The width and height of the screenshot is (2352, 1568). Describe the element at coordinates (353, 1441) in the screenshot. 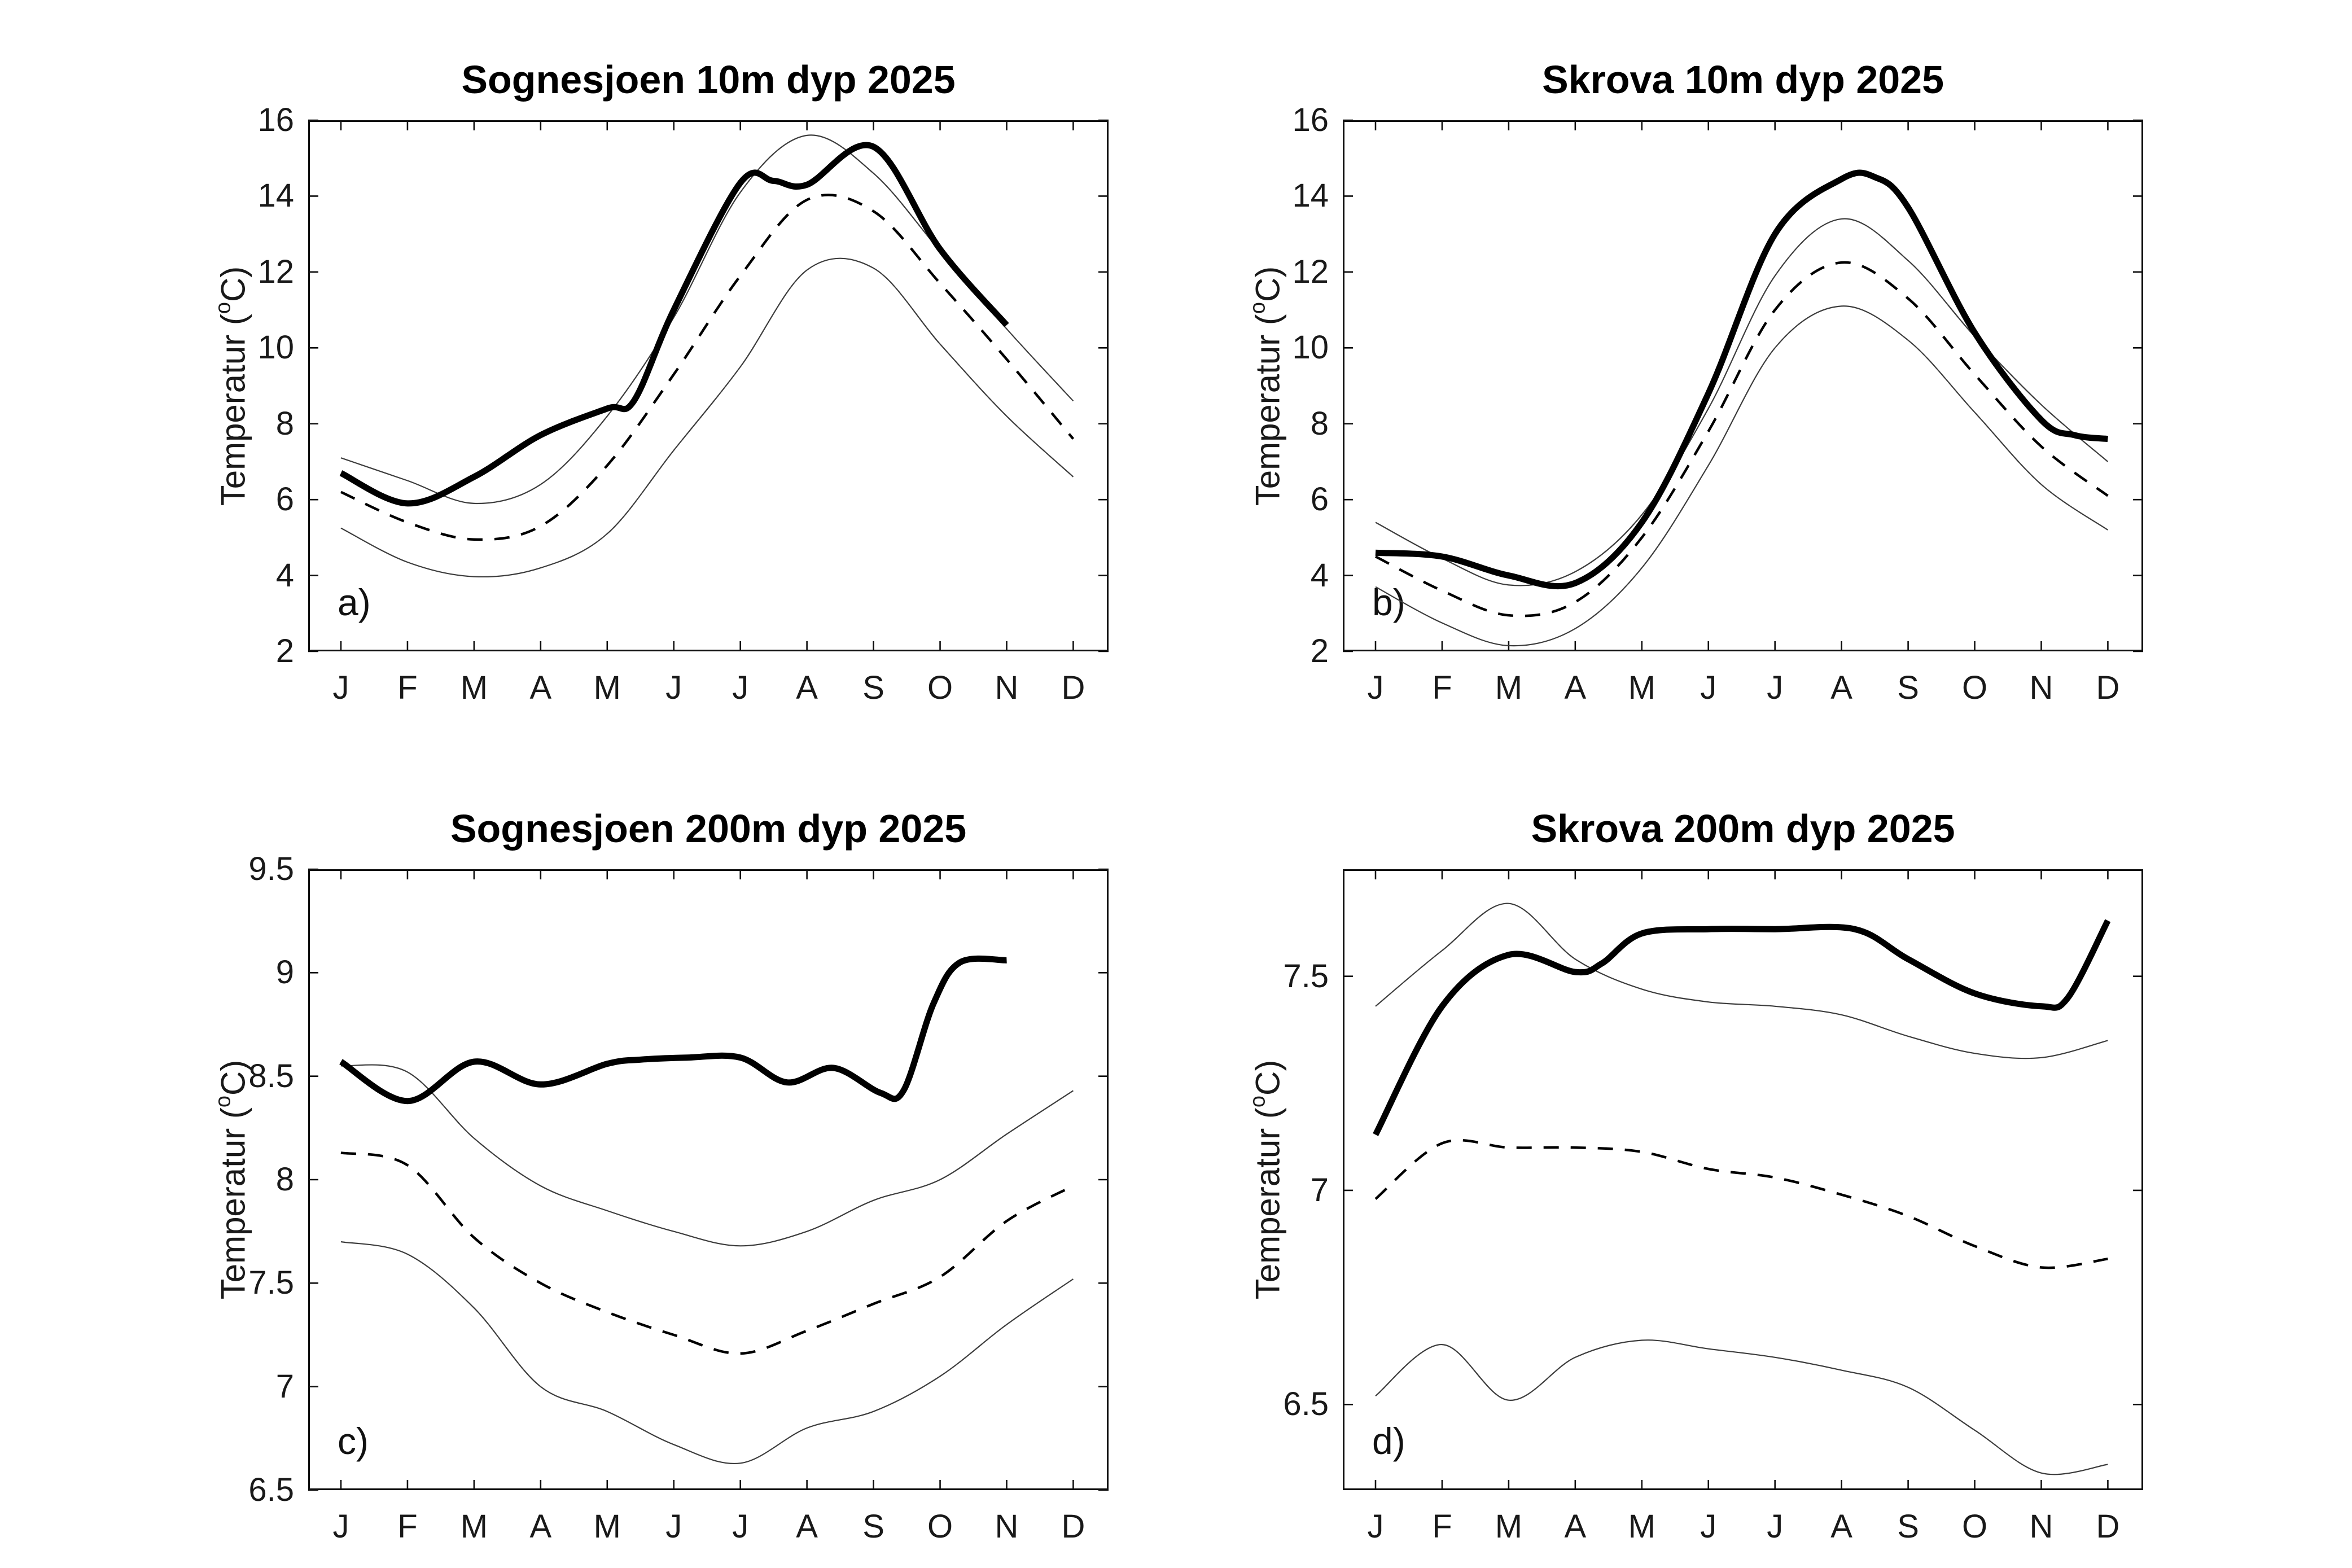

I see `panel-letter: c)` at that location.